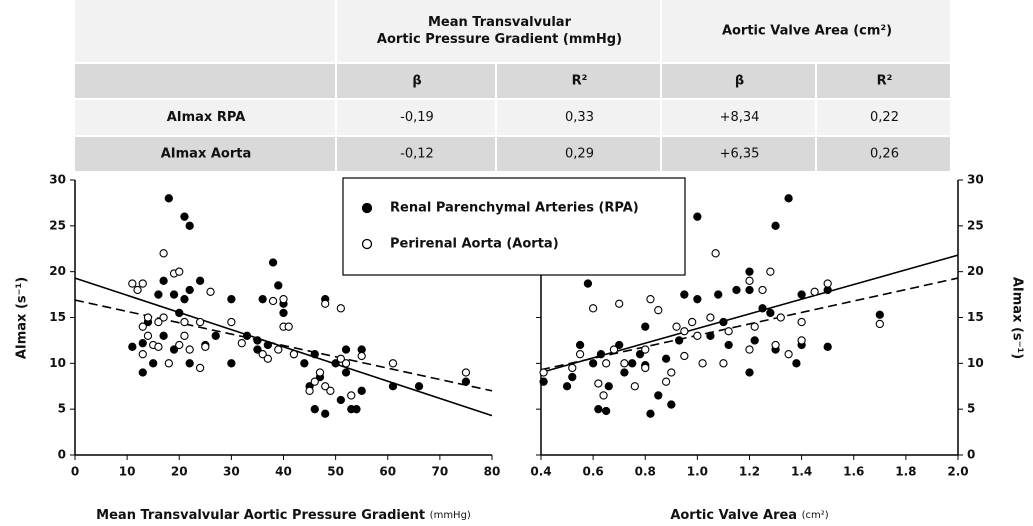  I want to click on x-tick-label: 1.4, so click(801, 472).